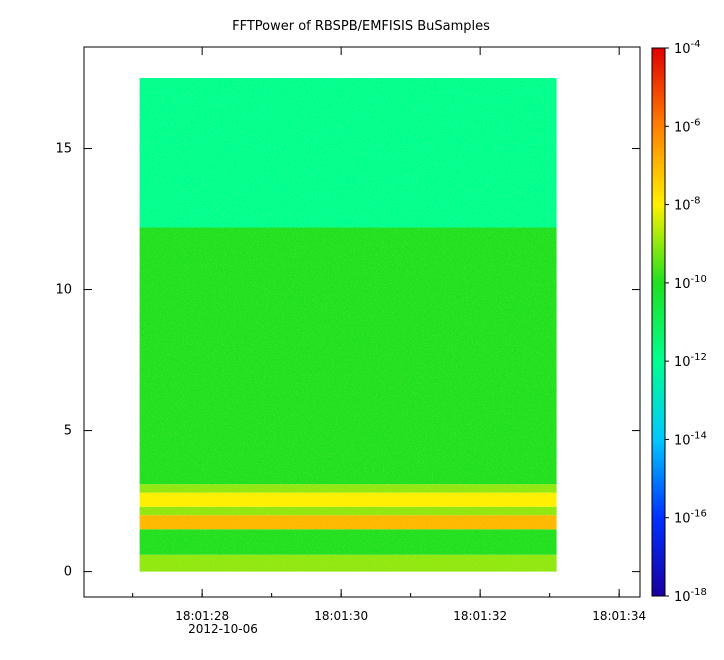  Describe the element at coordinates (341, 616) in the screenshot. I see `x-tick-label: 18:01:30` at that location.